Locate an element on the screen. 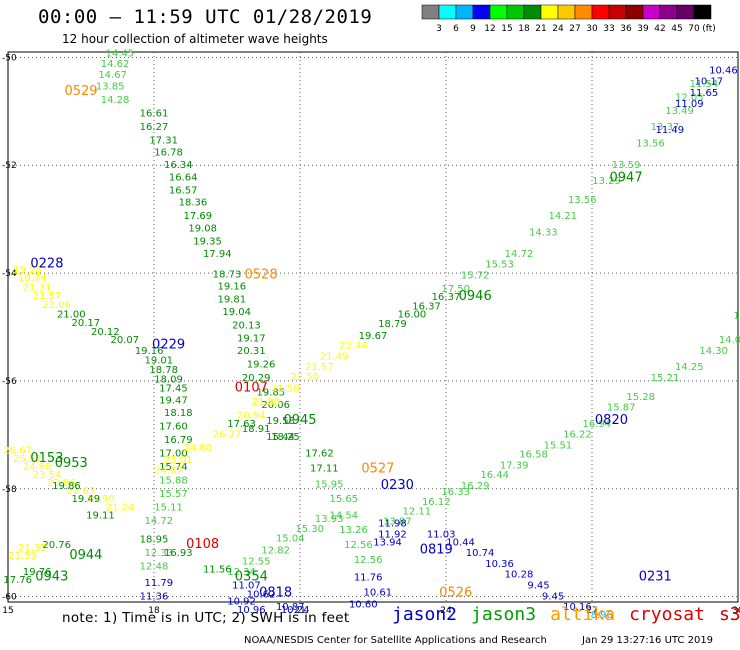 The width and height of the screenshot is (740, 650). wave-height-value: 15.11 is located at coordinates (168, 507).